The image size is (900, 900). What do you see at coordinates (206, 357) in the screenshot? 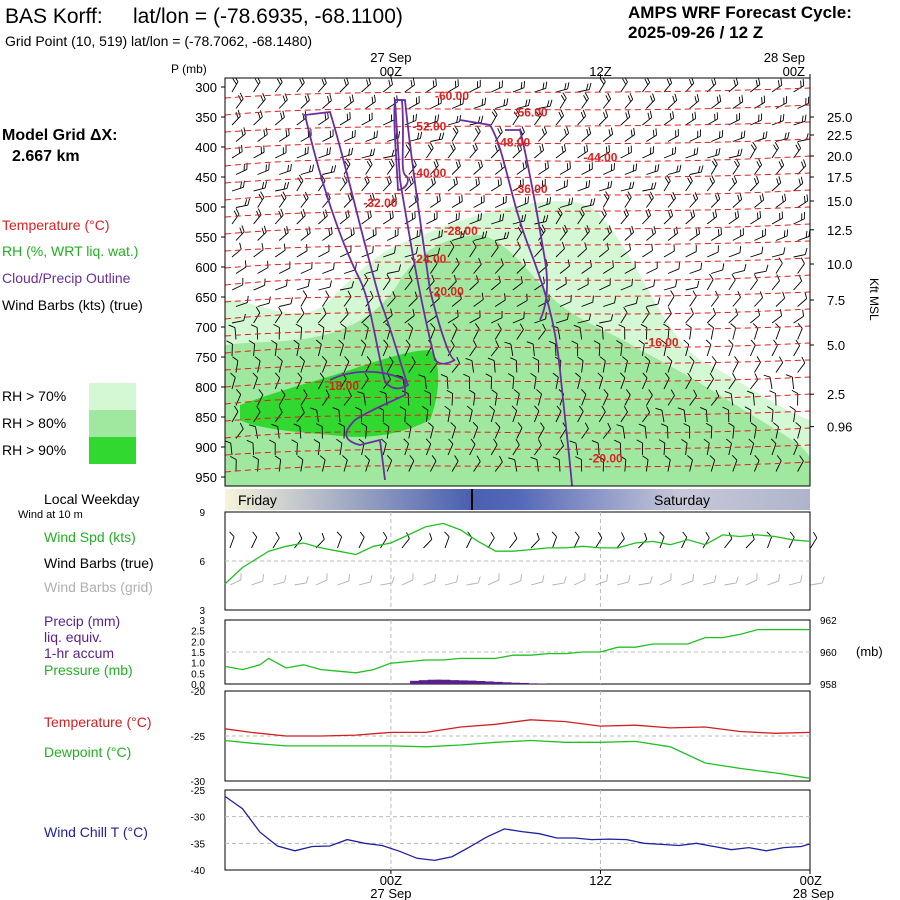
I see `pressure-tick-label: 750` at bounding box center [206, 357].